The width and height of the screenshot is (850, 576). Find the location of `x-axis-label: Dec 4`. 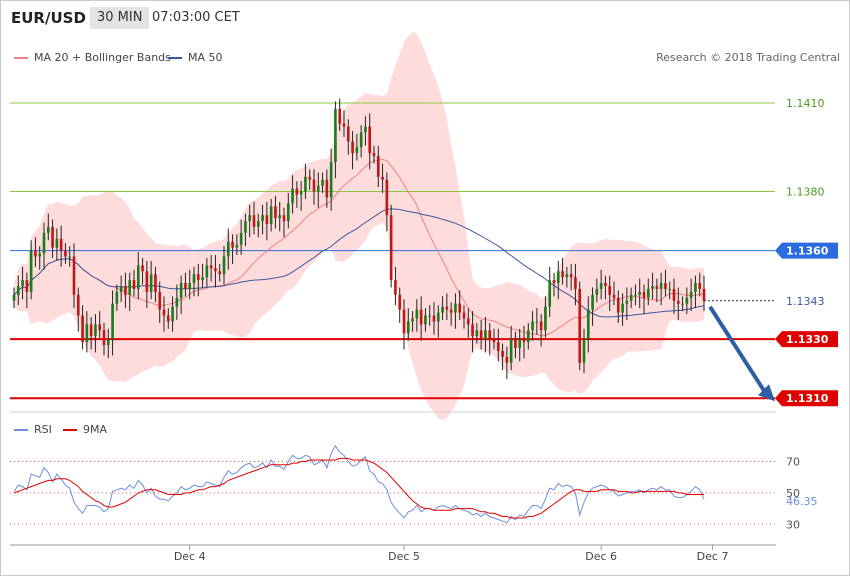

x-axis-label: Dec 4 is located at coordinates (190, 556).